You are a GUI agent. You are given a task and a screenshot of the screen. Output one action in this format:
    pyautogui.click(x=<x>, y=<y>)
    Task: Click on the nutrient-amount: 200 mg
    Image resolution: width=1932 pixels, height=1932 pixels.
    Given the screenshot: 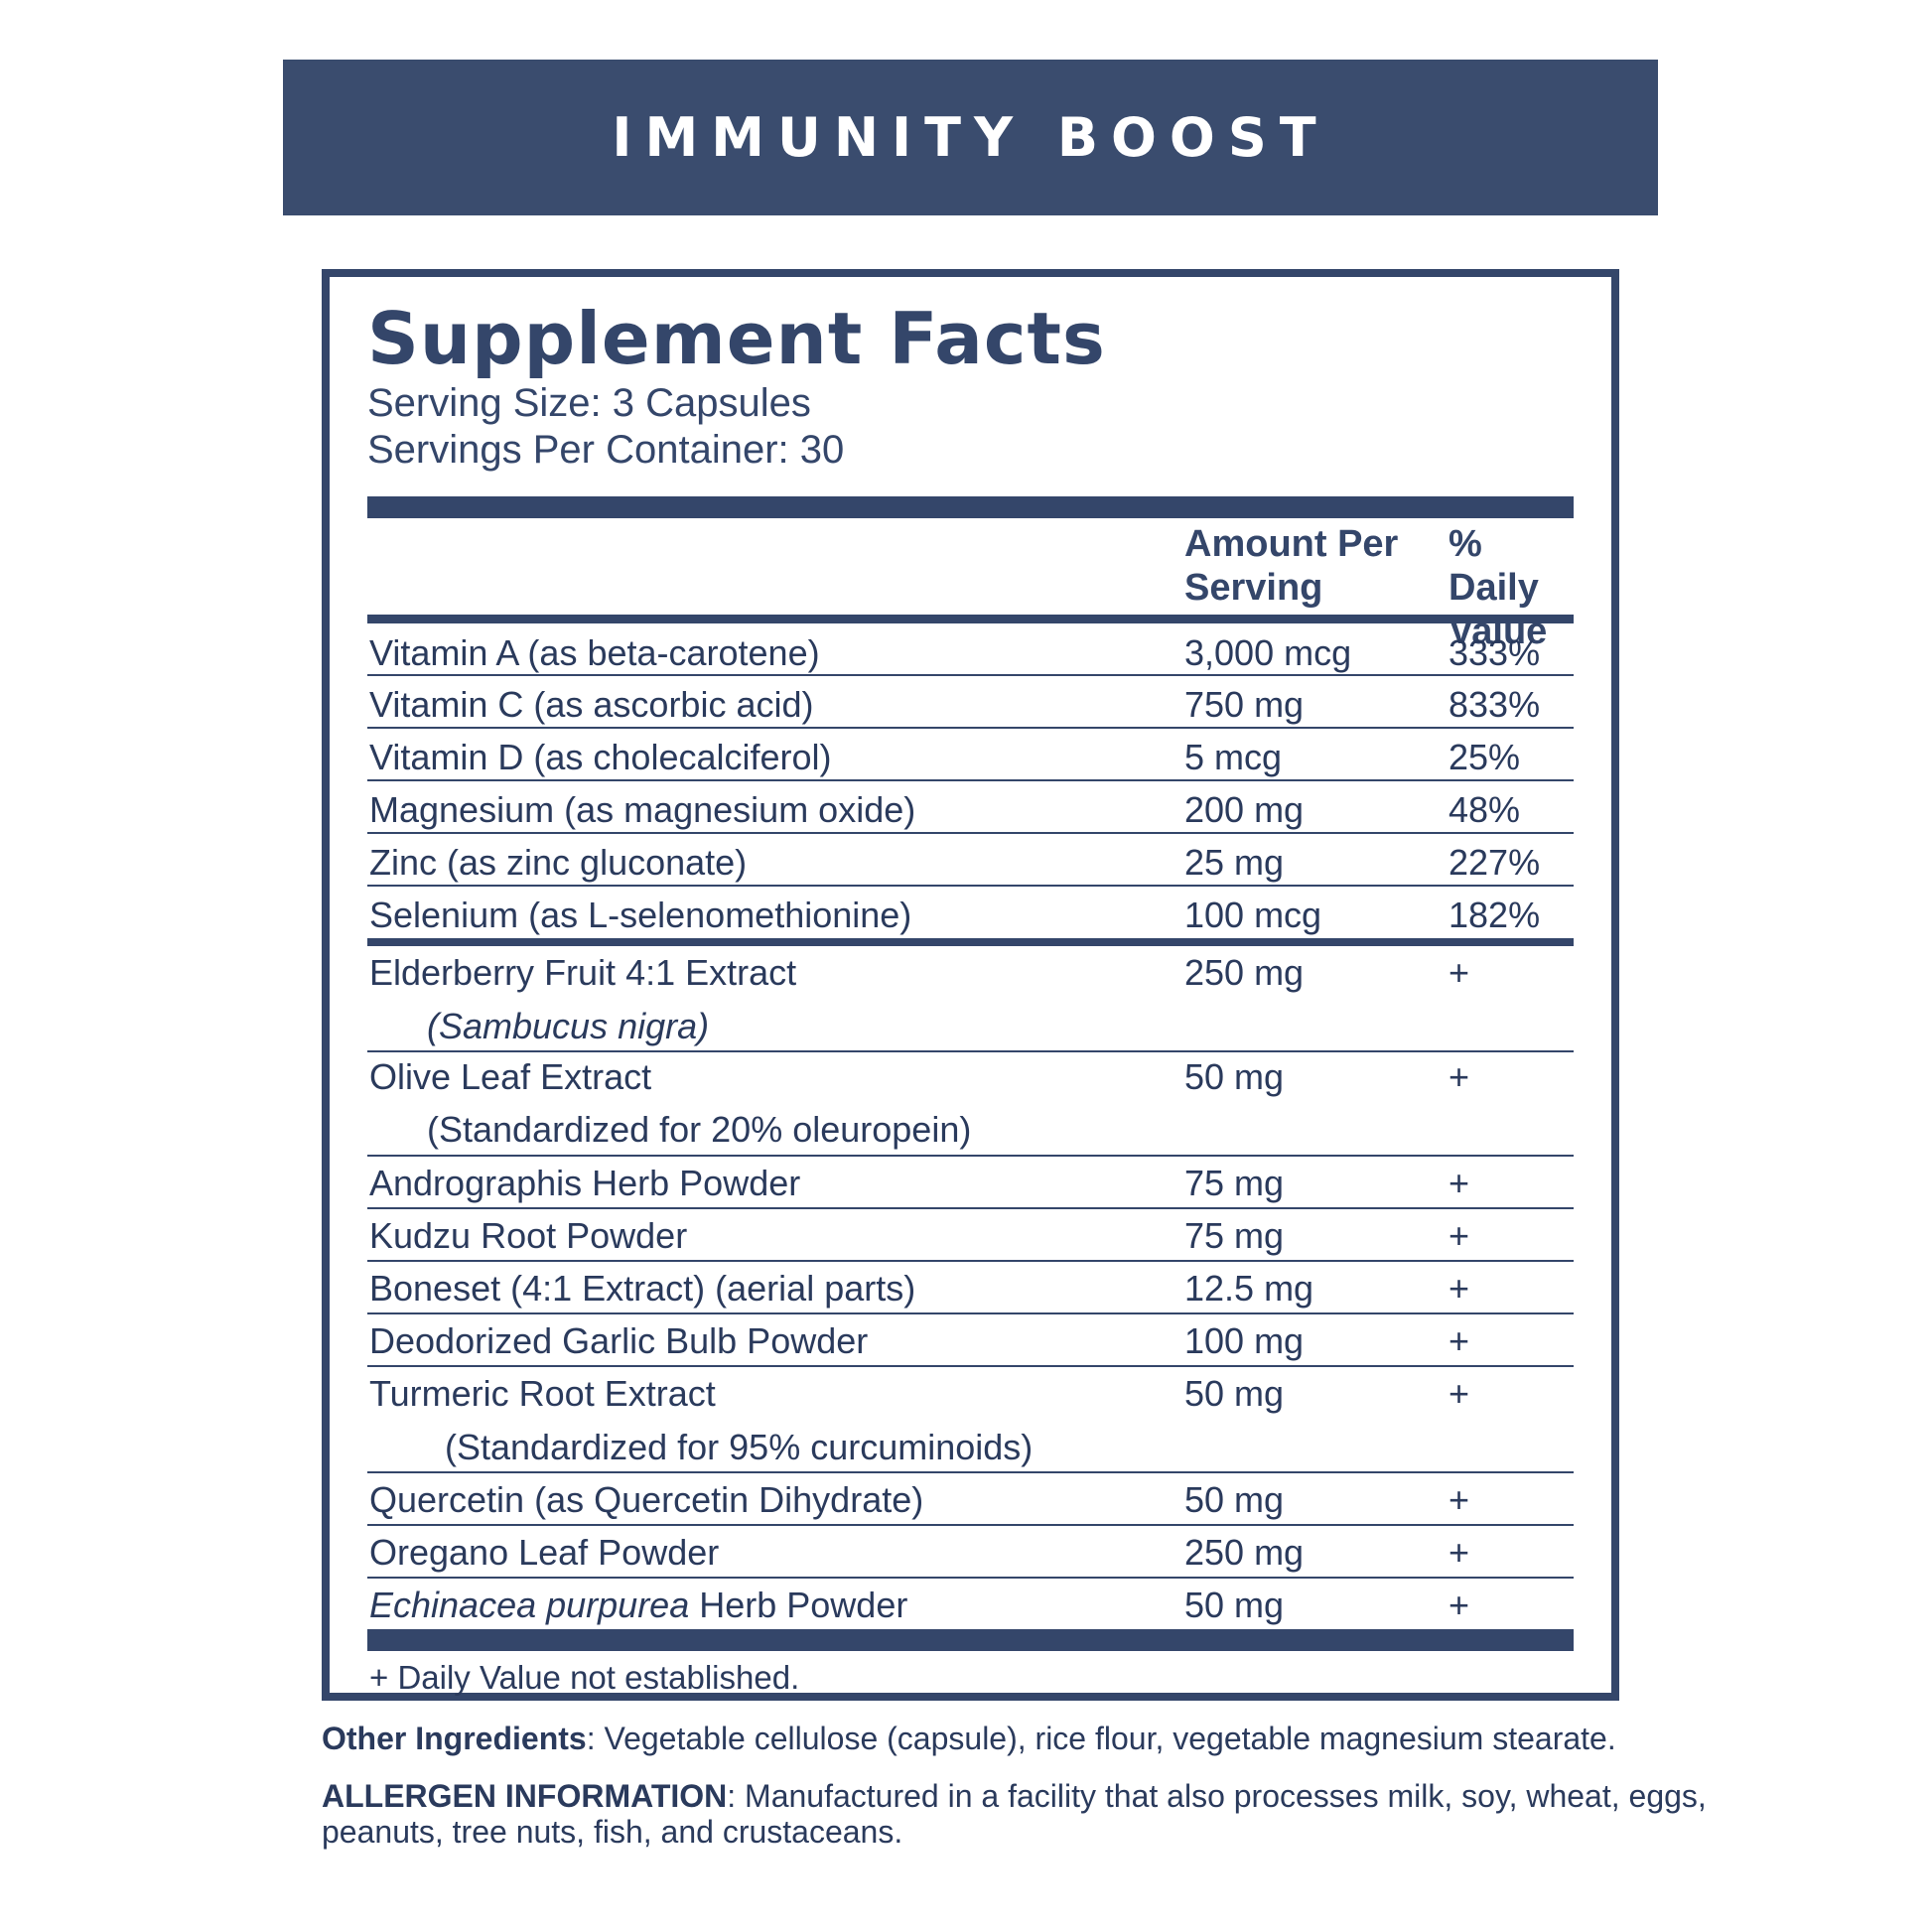 What is the action you would take?
    pyautogui.click(x=1244, y=809)
    